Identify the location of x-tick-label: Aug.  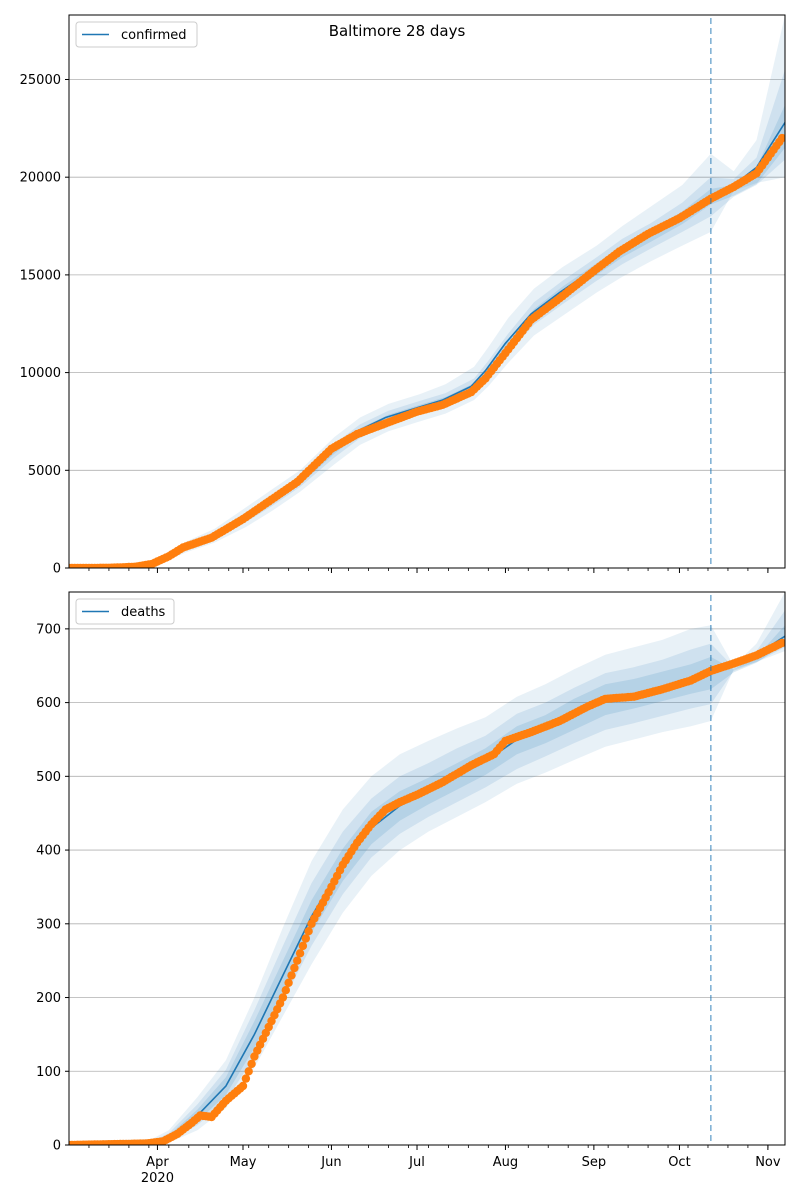
(505, 1162).